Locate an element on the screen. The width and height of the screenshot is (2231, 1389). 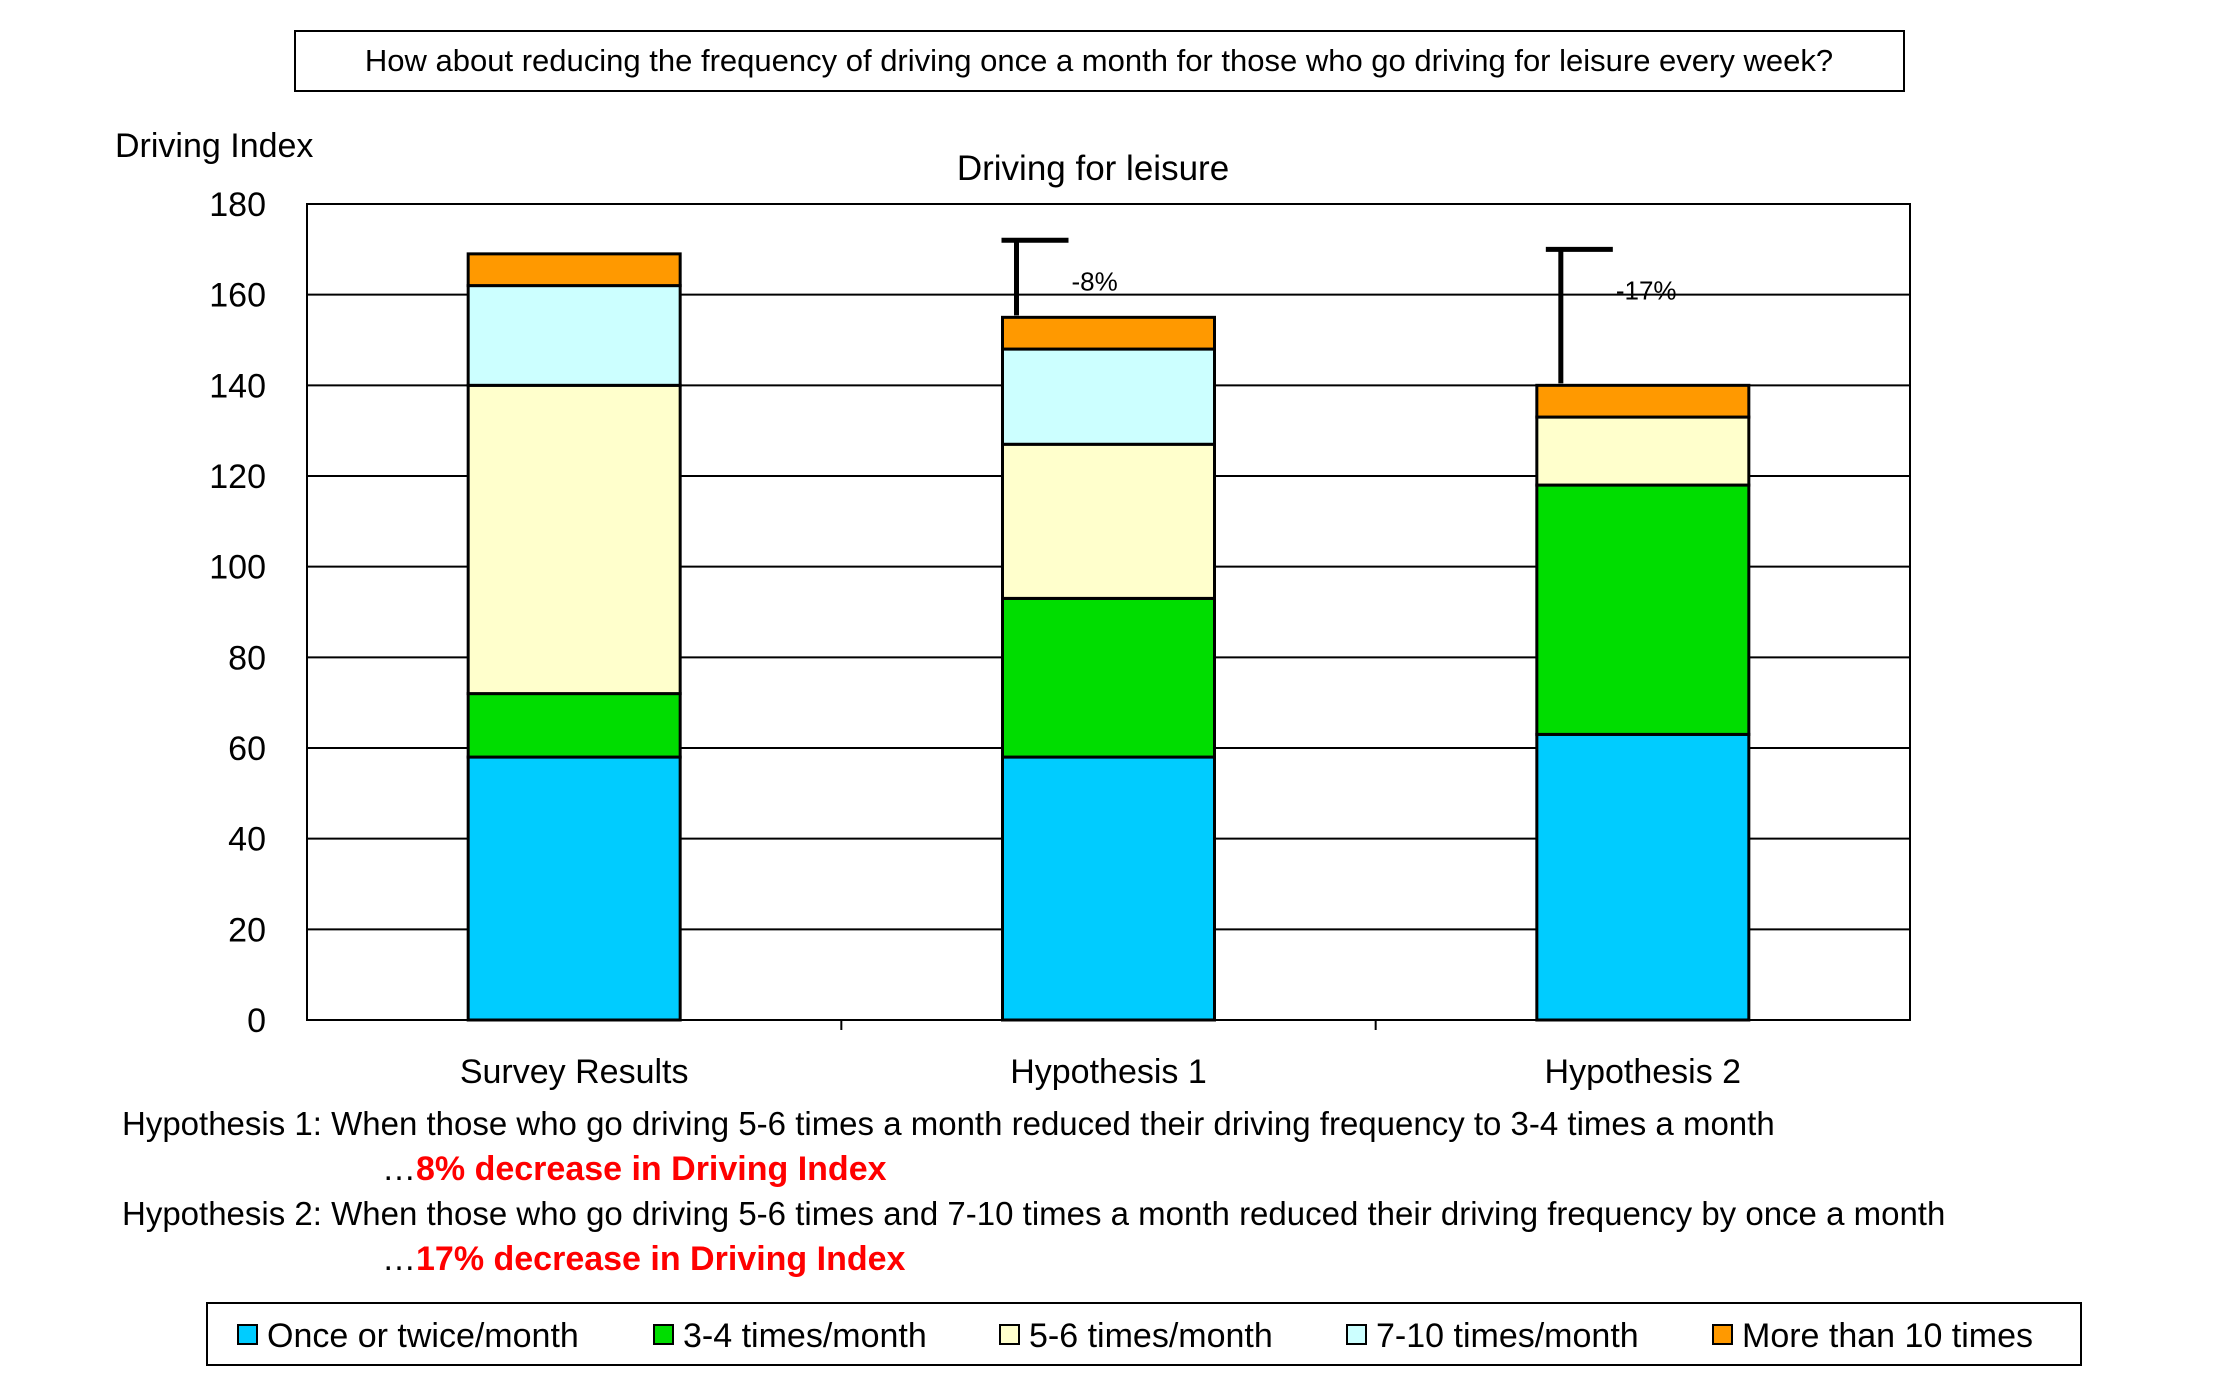
reduction-label: -8% is located at coordinates (1095, 281).